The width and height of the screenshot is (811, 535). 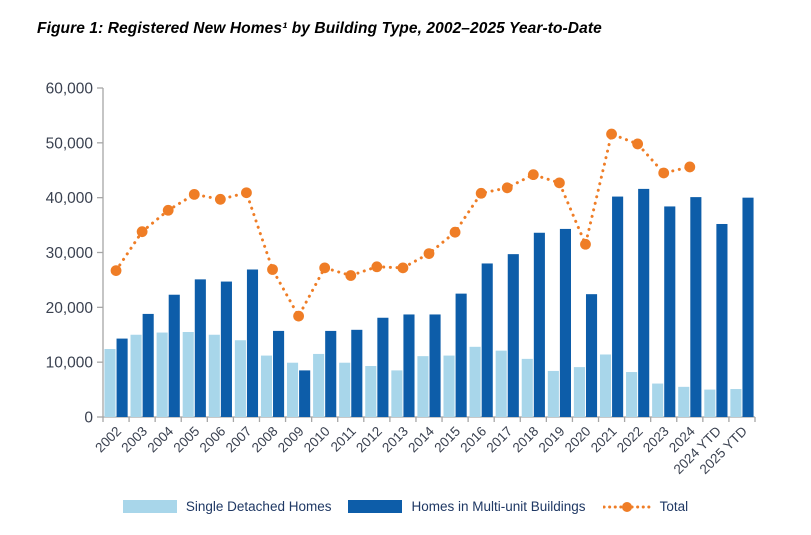 What do you see at coordinates (591, 355) in the screenshot?
I see `bar-multi-2020` at bounding box center [591, 355].